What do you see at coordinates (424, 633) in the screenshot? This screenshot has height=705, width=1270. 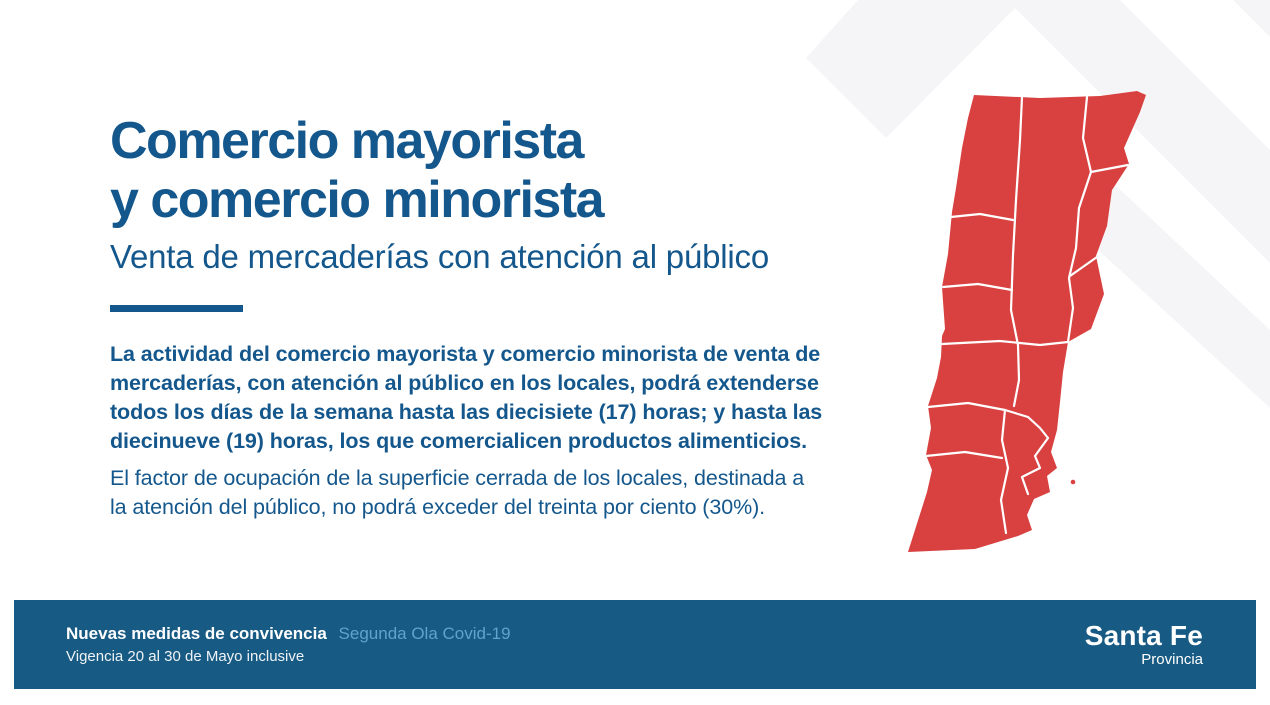 I see `footer-heading-light: Segunda Ola Covid-19` at bounding box center [424, 633].